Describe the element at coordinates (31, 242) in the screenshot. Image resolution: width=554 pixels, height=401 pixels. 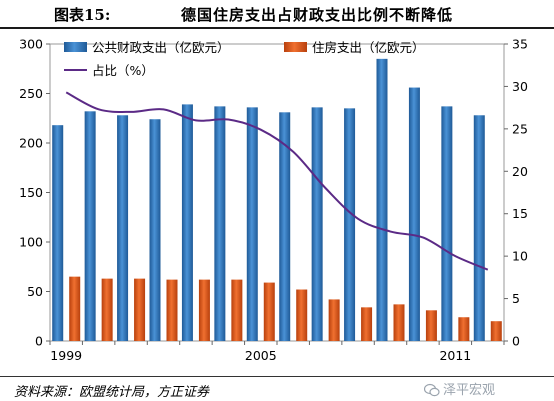
I see `y-left-tick-label: 100` at that location.